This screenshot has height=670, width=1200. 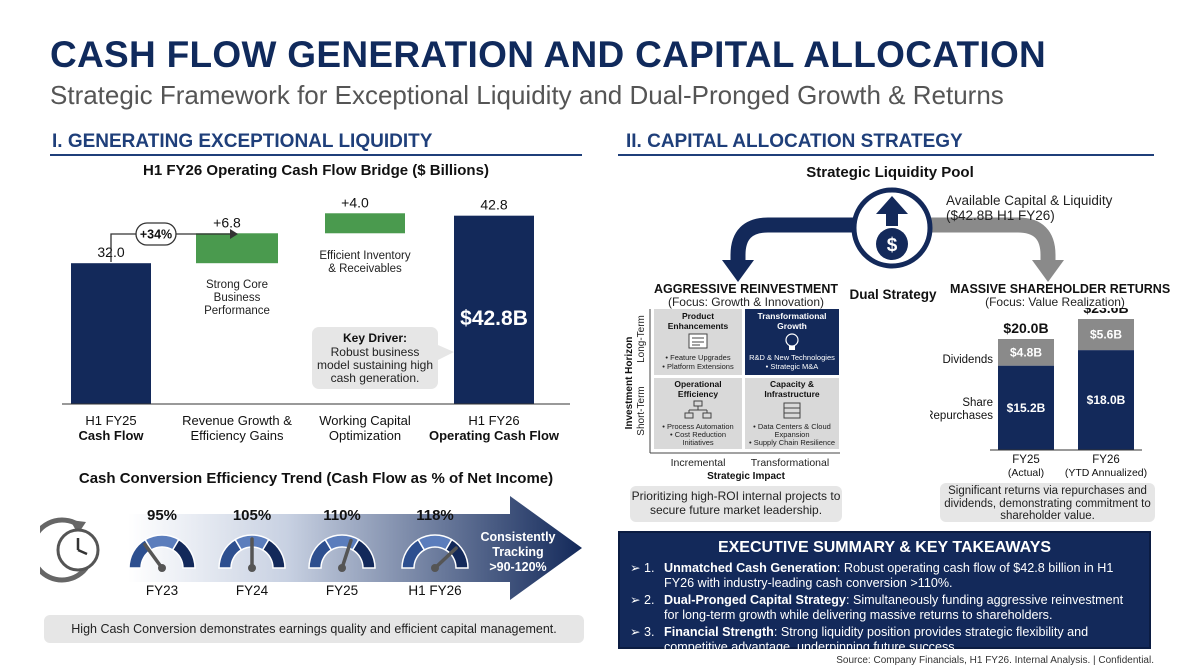 I want to click on matrix-cell-transformational-title: Transformational Growth, so click(x=792, y=321).